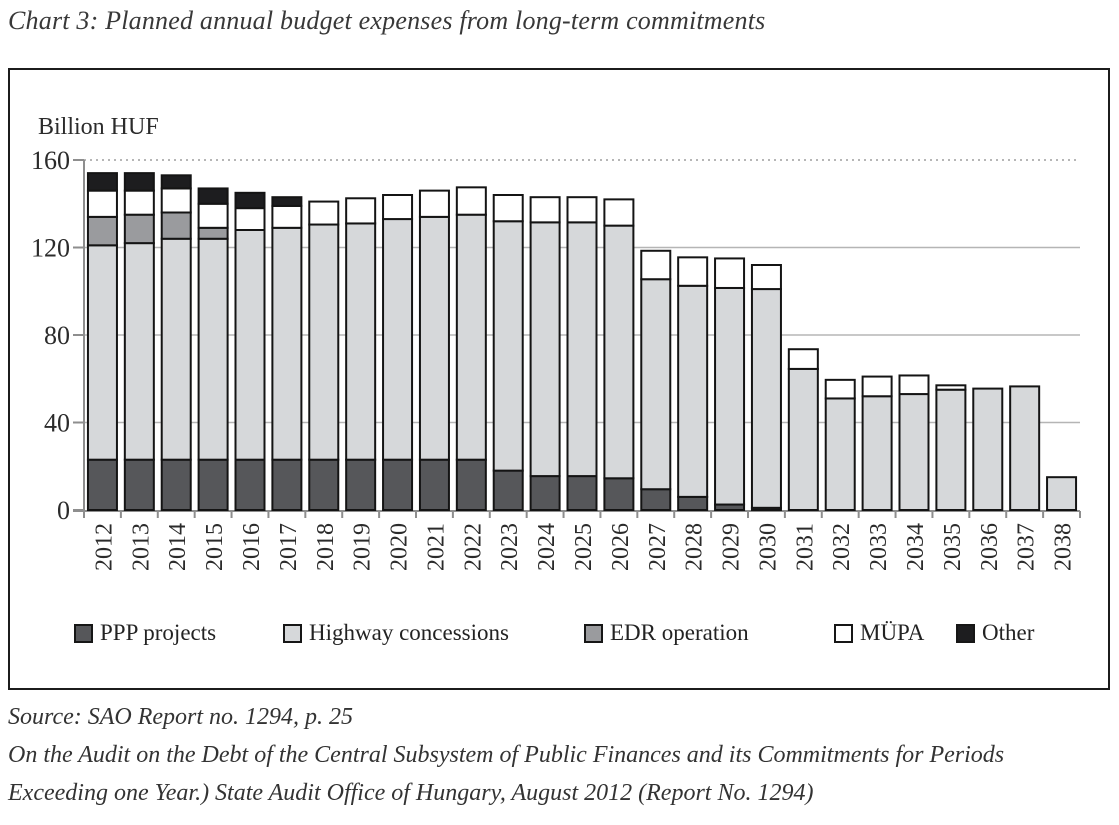 The width and height of the screenshot is (1119, 825). What do you see at coordinates (57, 335) in the screenshot?
I see `y-tick-label: 80` at bounding box center [57, 335].